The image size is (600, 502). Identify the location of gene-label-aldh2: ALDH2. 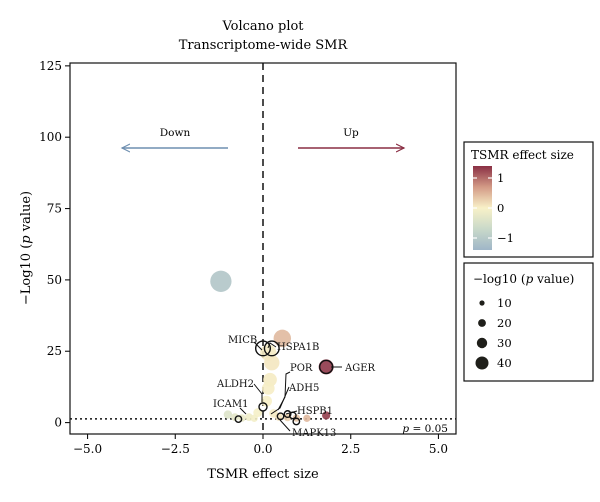
(235, 384).